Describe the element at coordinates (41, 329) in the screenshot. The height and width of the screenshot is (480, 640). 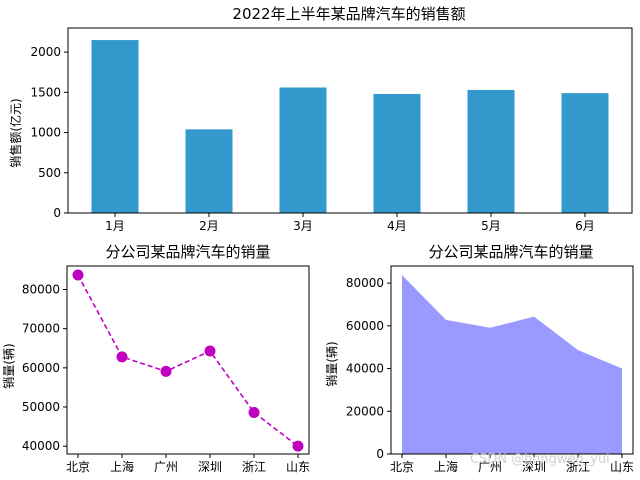
I see `y-tick-label: 70000` at that location.